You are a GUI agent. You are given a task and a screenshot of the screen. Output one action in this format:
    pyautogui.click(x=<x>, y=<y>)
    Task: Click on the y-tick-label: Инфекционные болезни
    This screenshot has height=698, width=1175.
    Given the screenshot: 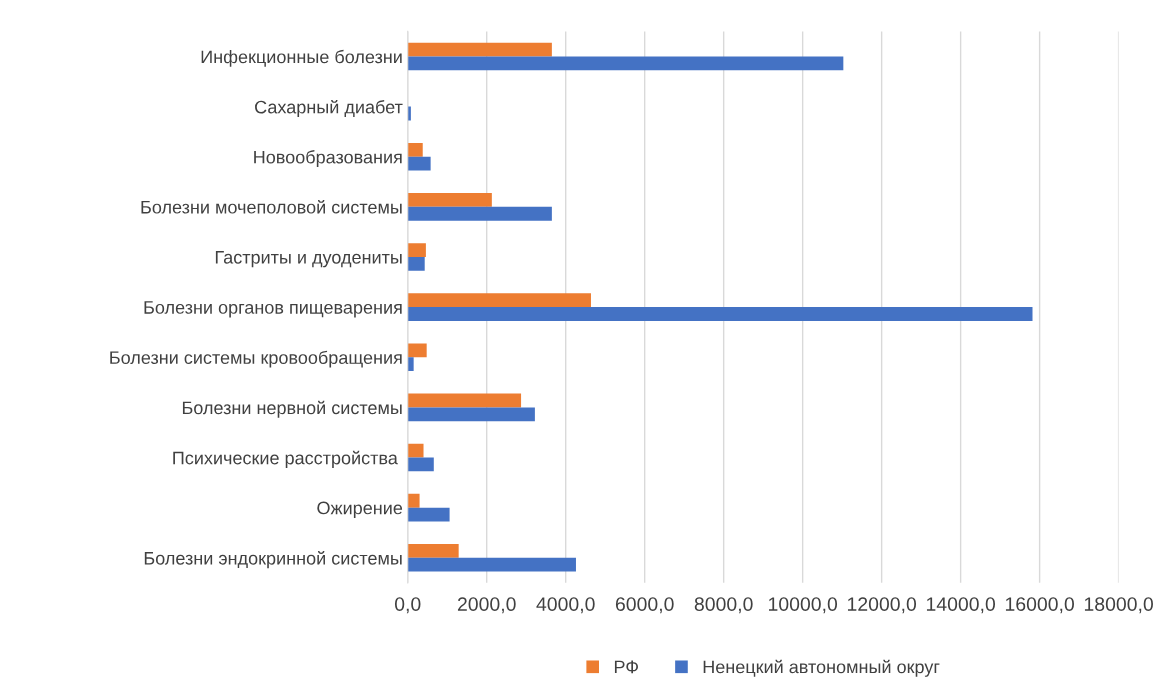 What is the action you would take?
    pyautogui.click(x=301, y=58)
    